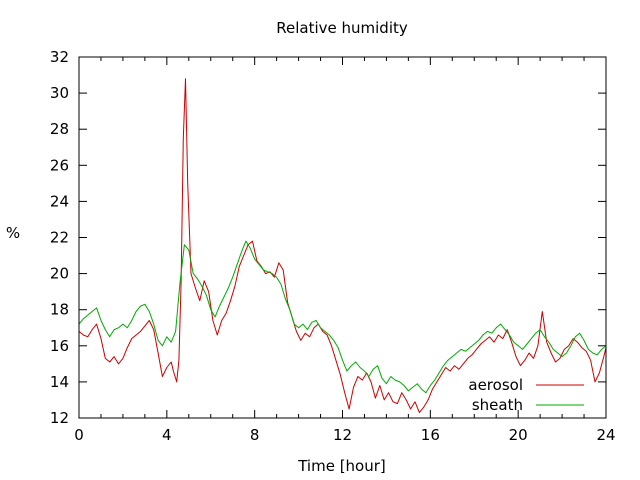 The image size is (640, 480). Describe the element at coordinates (526, 395) in the screenshot. I see `legend: aerosol sheath` at that location.